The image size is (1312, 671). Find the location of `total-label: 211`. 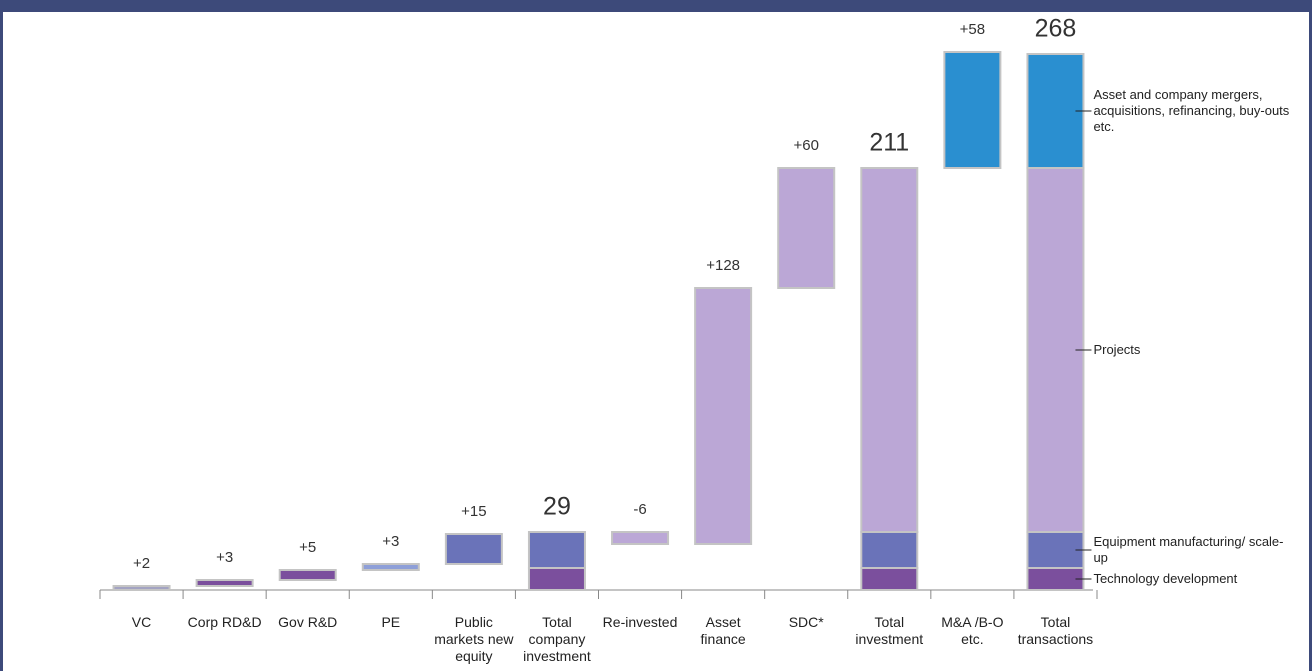

total-label: 211 is located at coordinates (889, 143).